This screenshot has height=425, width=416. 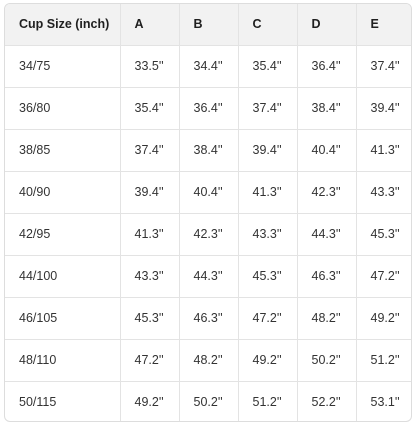 I want to click on header-b: B, so click(x=209, y=25).